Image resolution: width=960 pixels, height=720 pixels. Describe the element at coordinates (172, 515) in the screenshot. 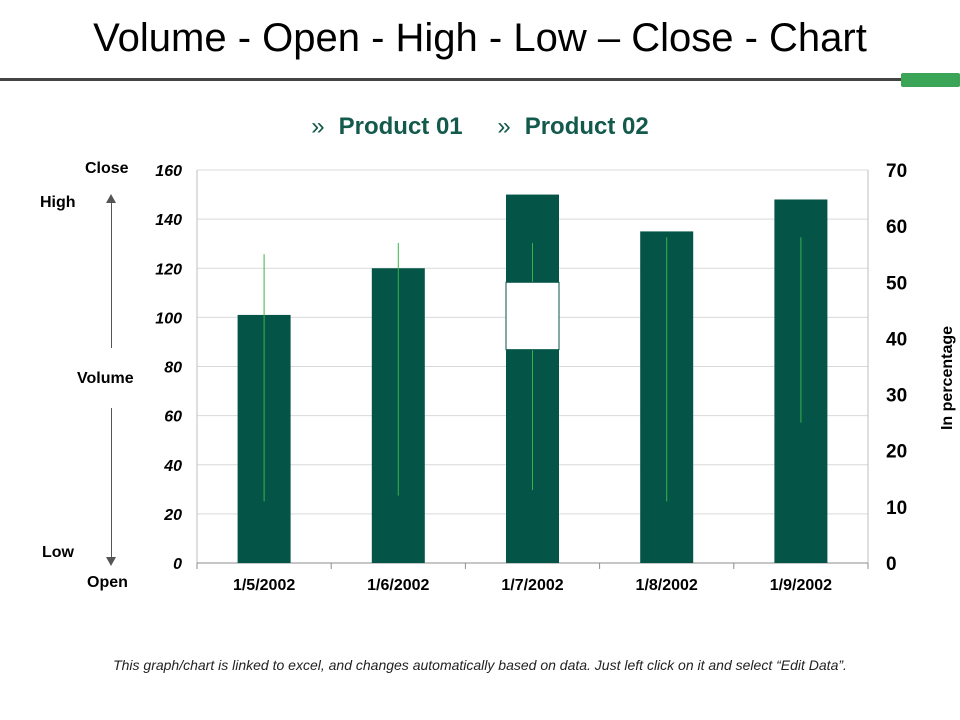

I see `y-tick-label: 20` at that location.